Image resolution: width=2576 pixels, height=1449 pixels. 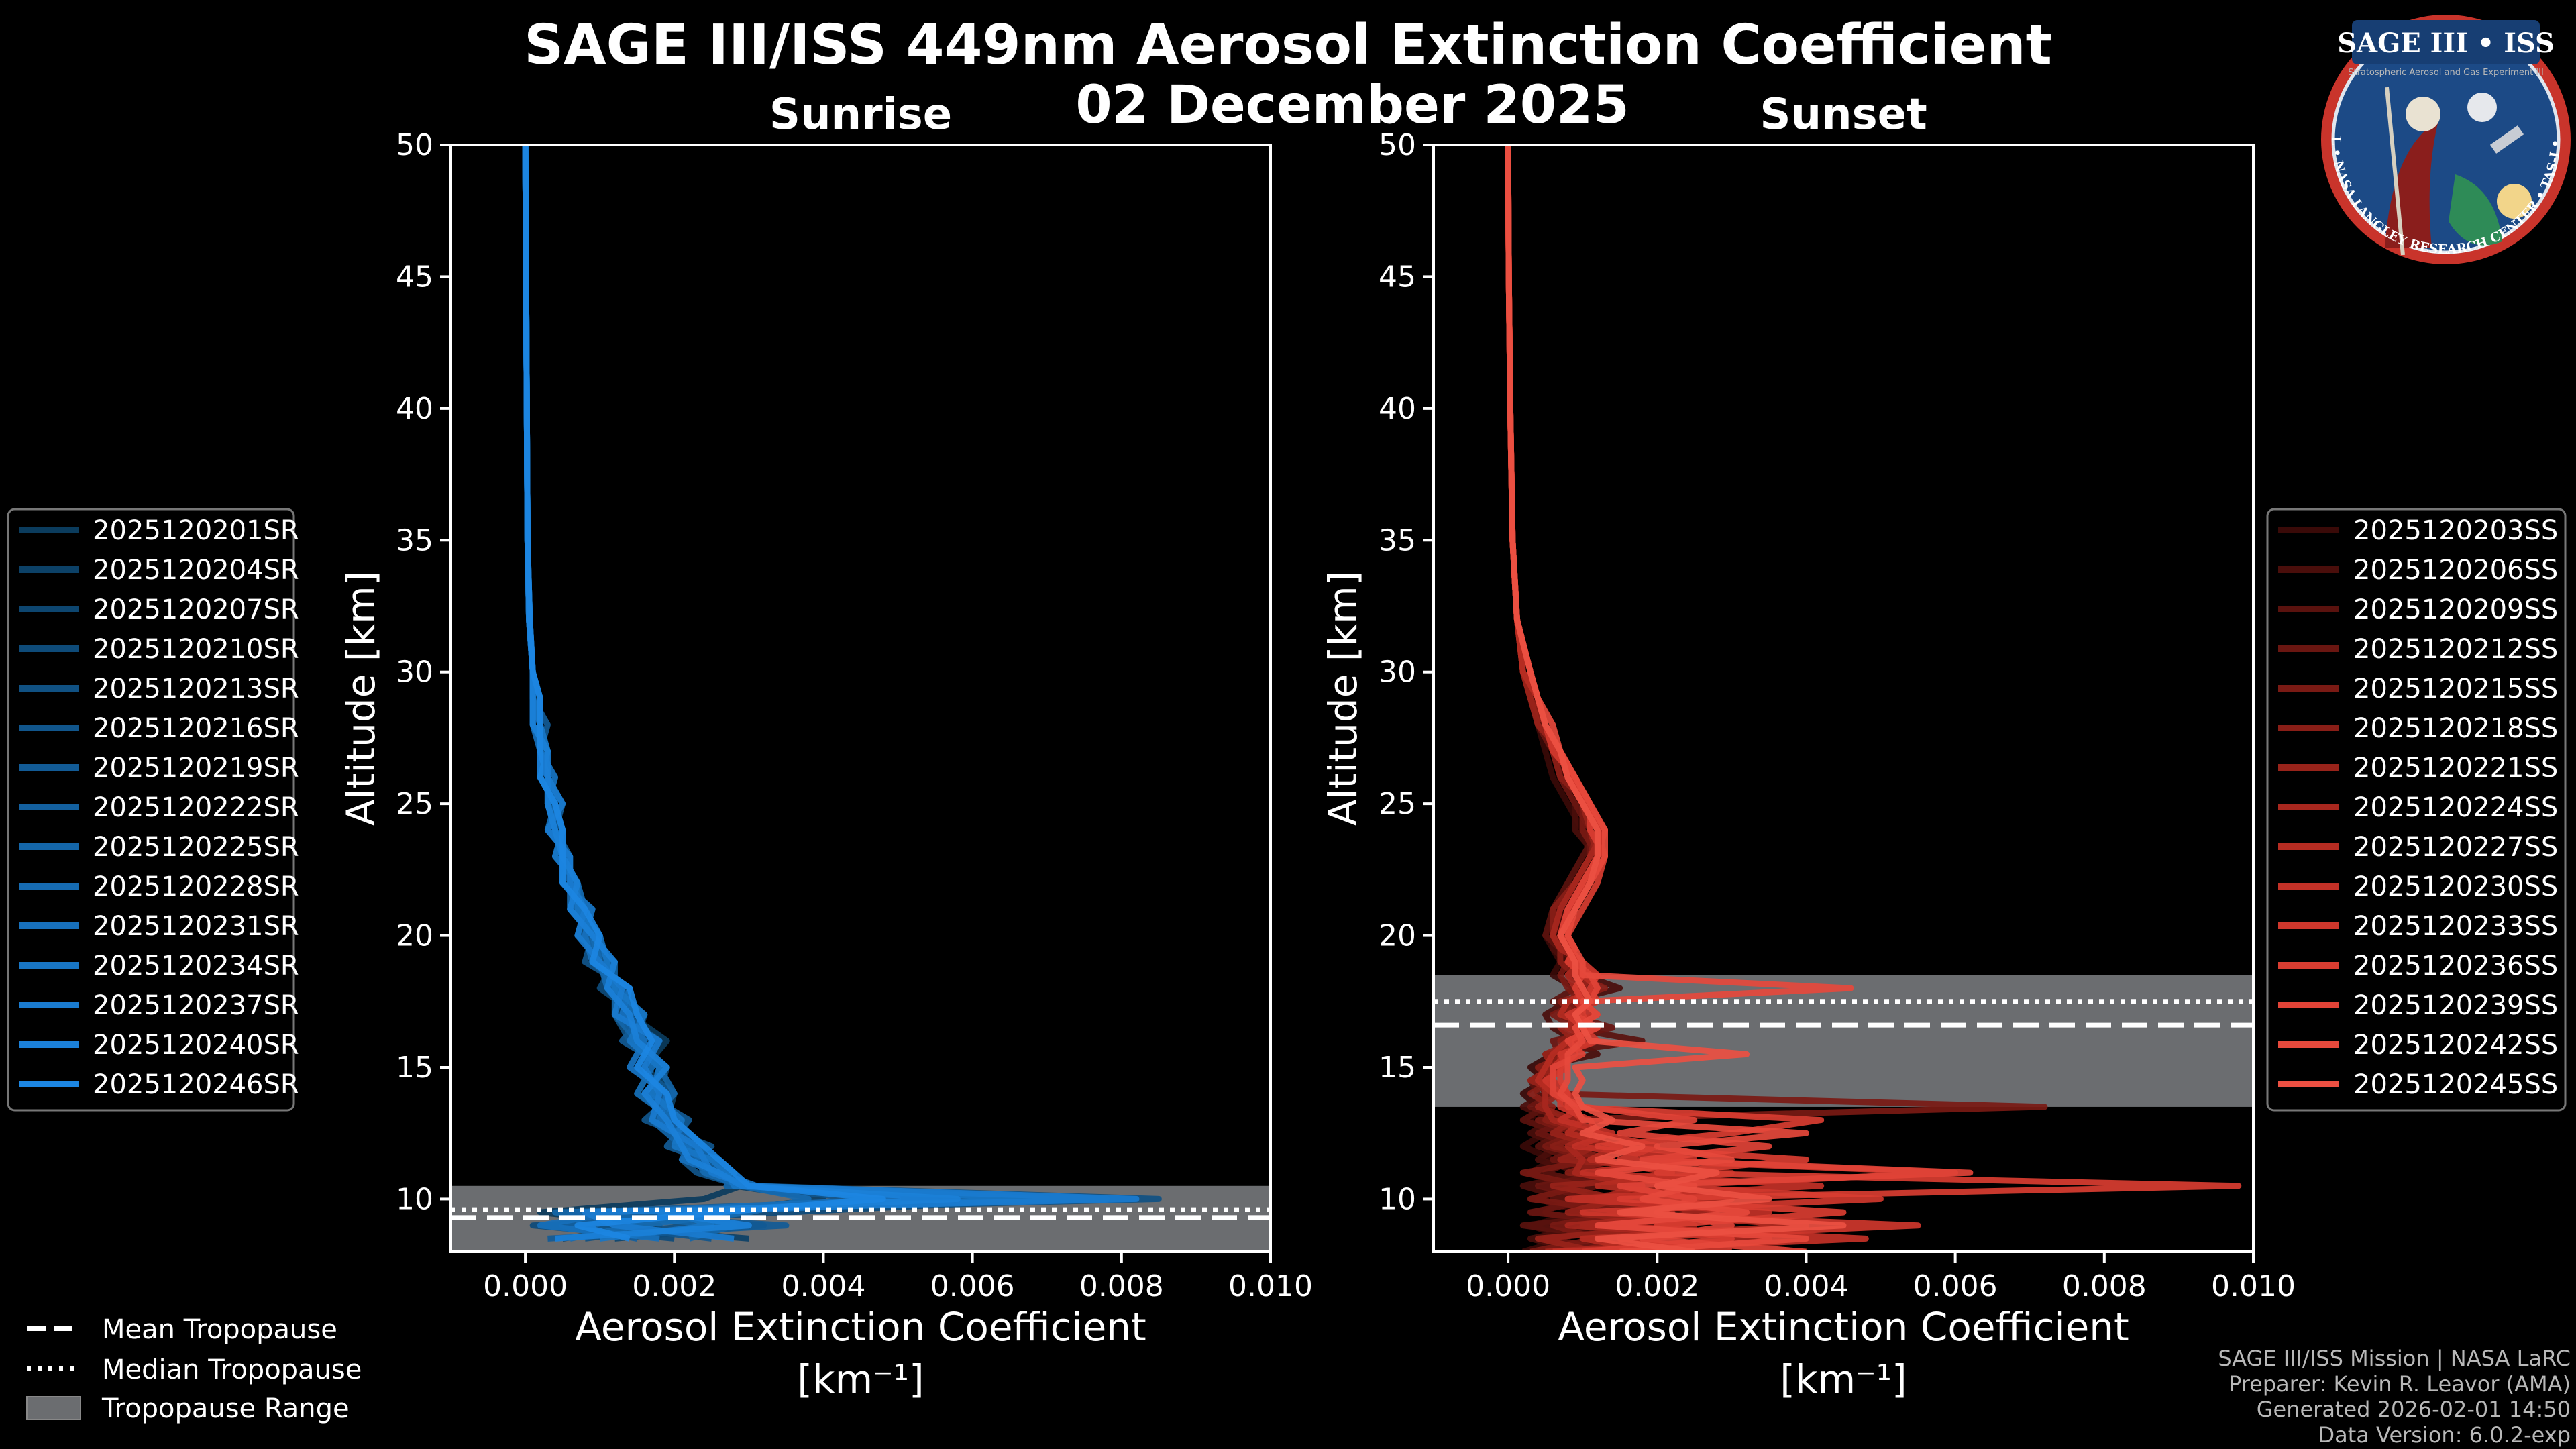 What do you see at coordinates (196, 570) in the screenshot?
I see `sunrise-legend-label: 2025120204SR` at bounding box center [196, 570].